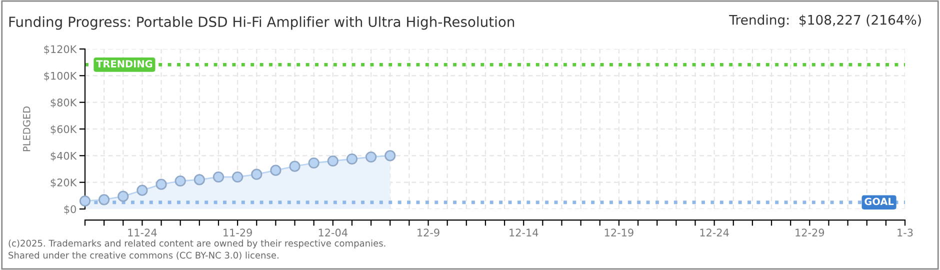 The height and width of the screenshot is (270, 940). I want to click on y-axis-title: PLEDGED, so click(26, 129).